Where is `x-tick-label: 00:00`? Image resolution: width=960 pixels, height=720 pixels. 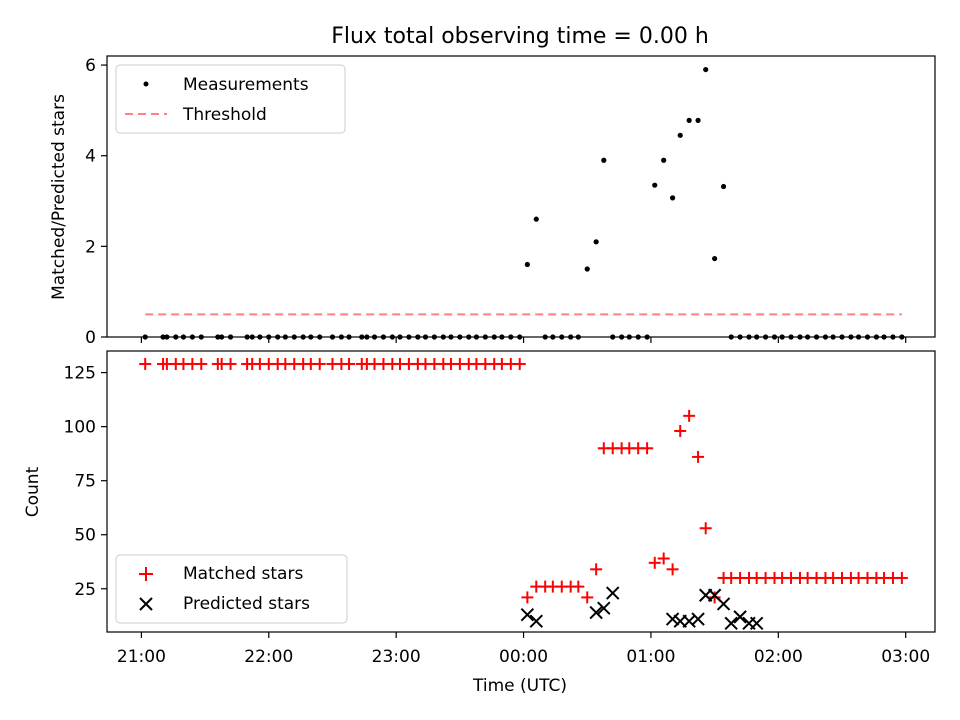 x-tick-label: 00:00 is located at coordinates (523, 657).